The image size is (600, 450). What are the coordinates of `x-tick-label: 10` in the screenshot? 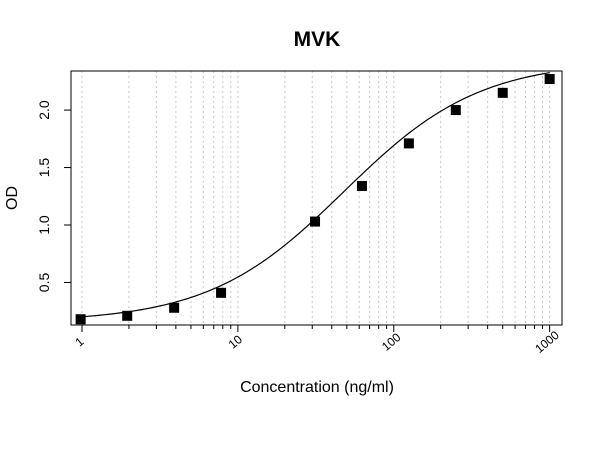 It's located at (235, 342).